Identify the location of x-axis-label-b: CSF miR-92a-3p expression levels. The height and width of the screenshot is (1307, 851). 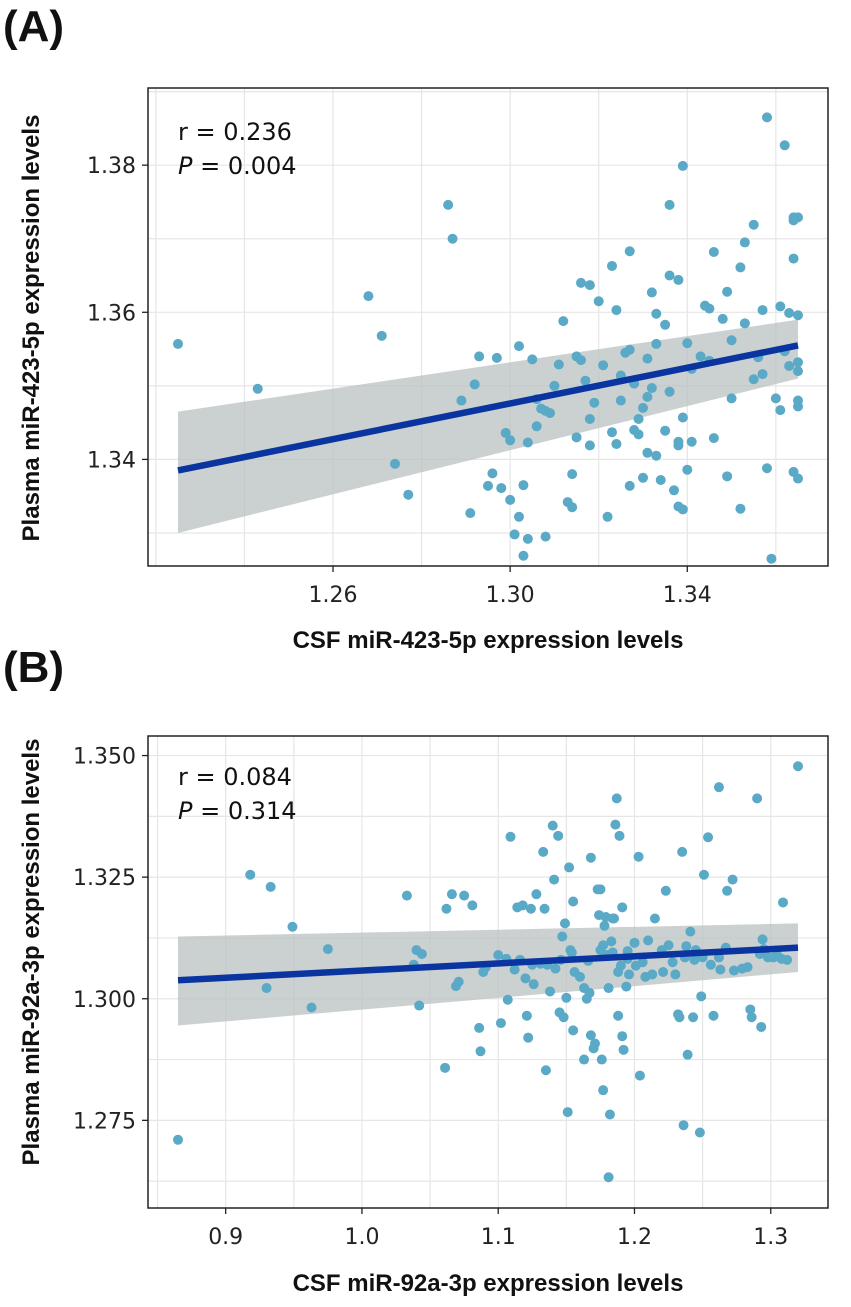
(488, 1283).